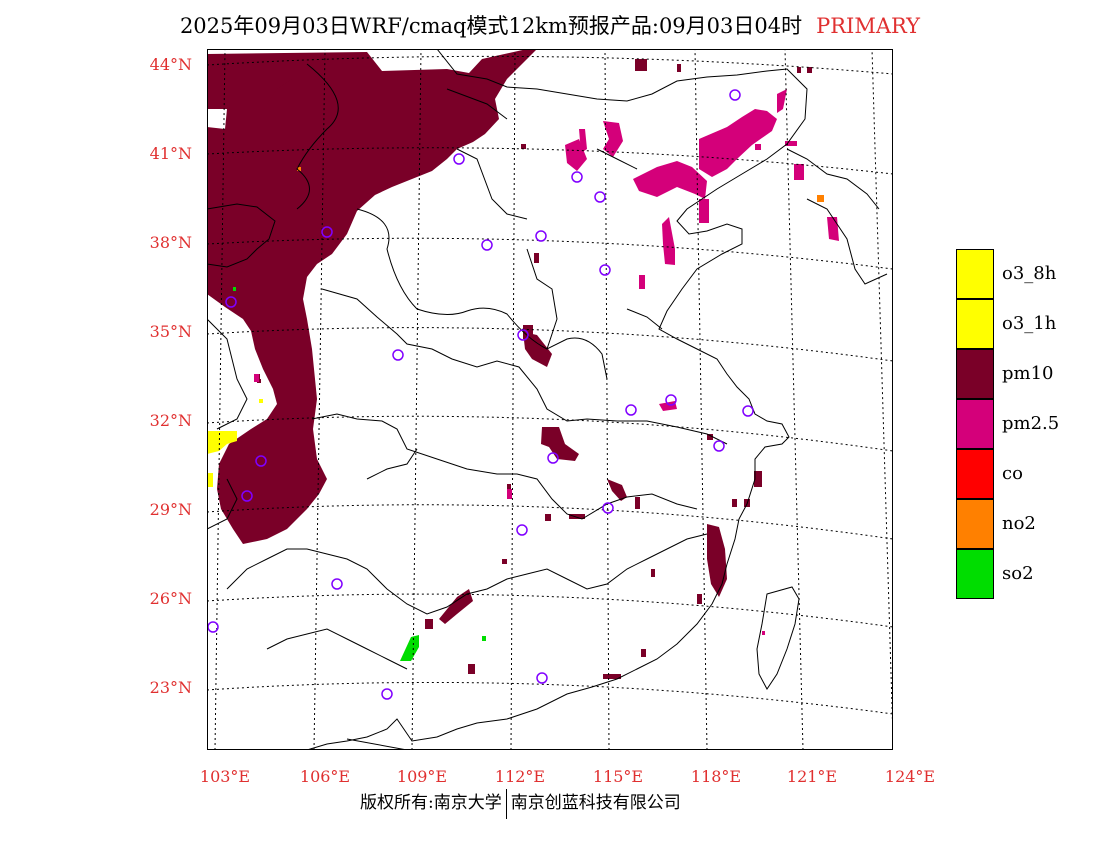 The width and height of the screenshot is (1100, 850). Describe the element at coordinates (1029, 273) in the screenshot. I see `legend-label: o3_8h` at that location.